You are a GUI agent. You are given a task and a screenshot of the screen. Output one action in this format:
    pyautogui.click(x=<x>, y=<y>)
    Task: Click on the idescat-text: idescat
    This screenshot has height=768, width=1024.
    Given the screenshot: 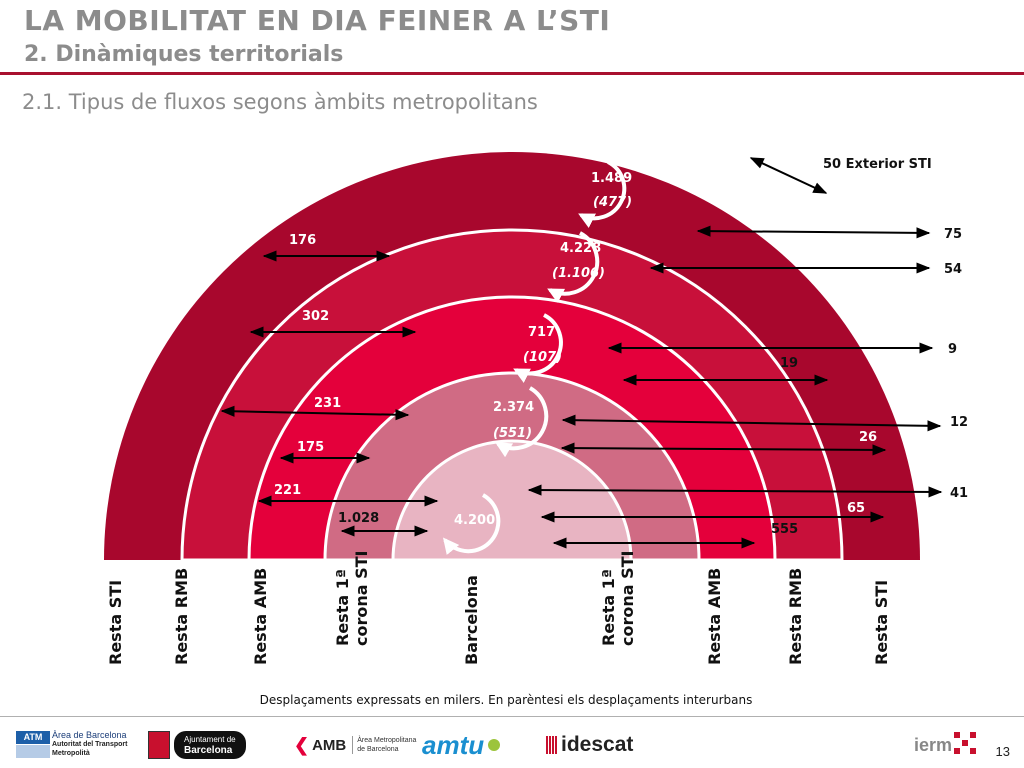 What is the action you would take?
    pyautogui.click(x=597, y=744)
    